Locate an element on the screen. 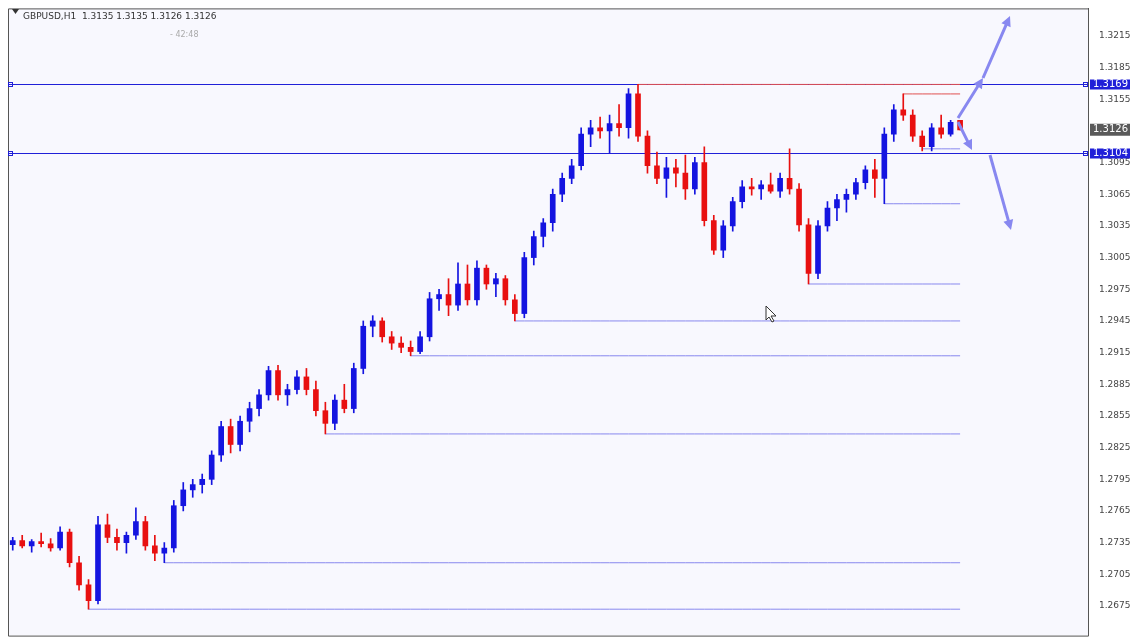 This screenshot has height=644, width=1137. y-tick-label: 1.2945 is located at coordinates (1115, 320).